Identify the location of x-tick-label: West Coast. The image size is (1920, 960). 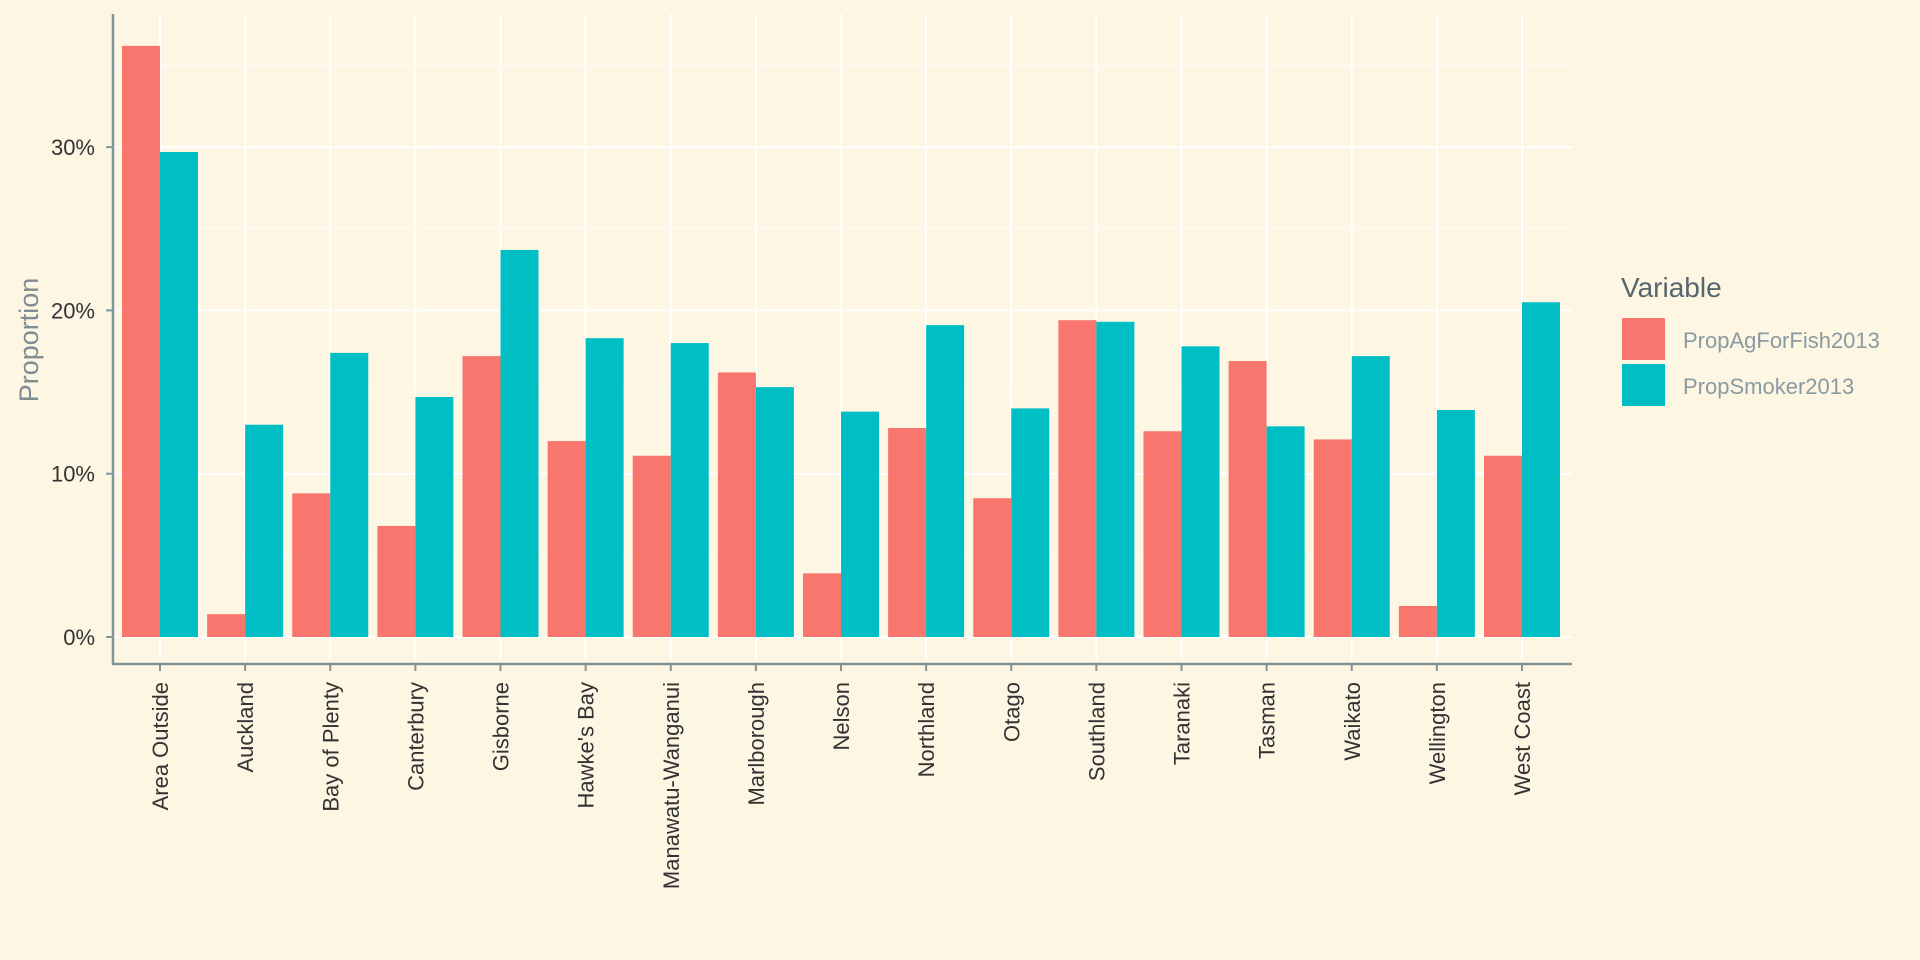
(1522, 738).